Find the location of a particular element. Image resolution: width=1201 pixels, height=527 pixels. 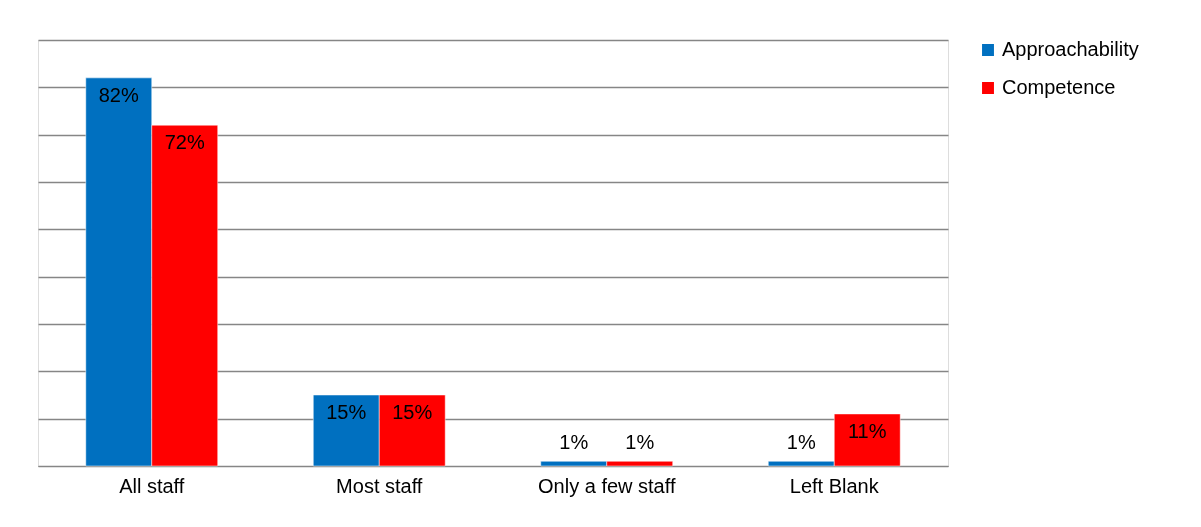

x-tick-label: Left Blank is located at coordinates (834, 485).